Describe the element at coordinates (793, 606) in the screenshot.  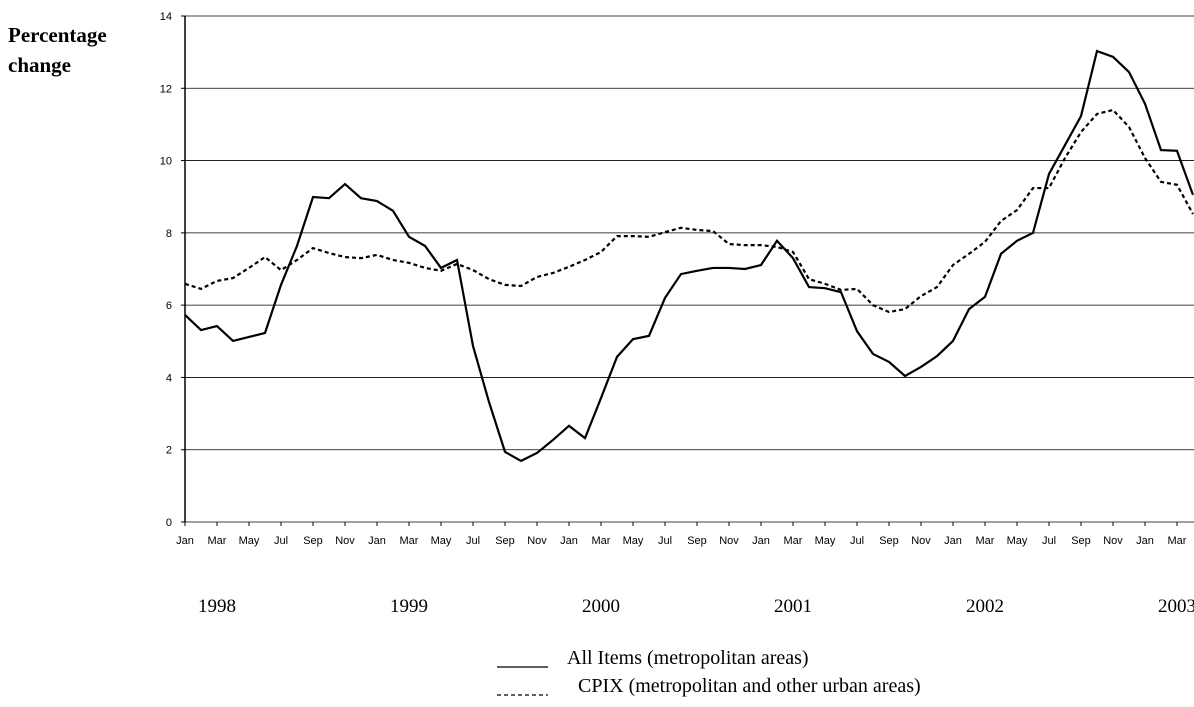
I see `year-label: 2001` at that location.